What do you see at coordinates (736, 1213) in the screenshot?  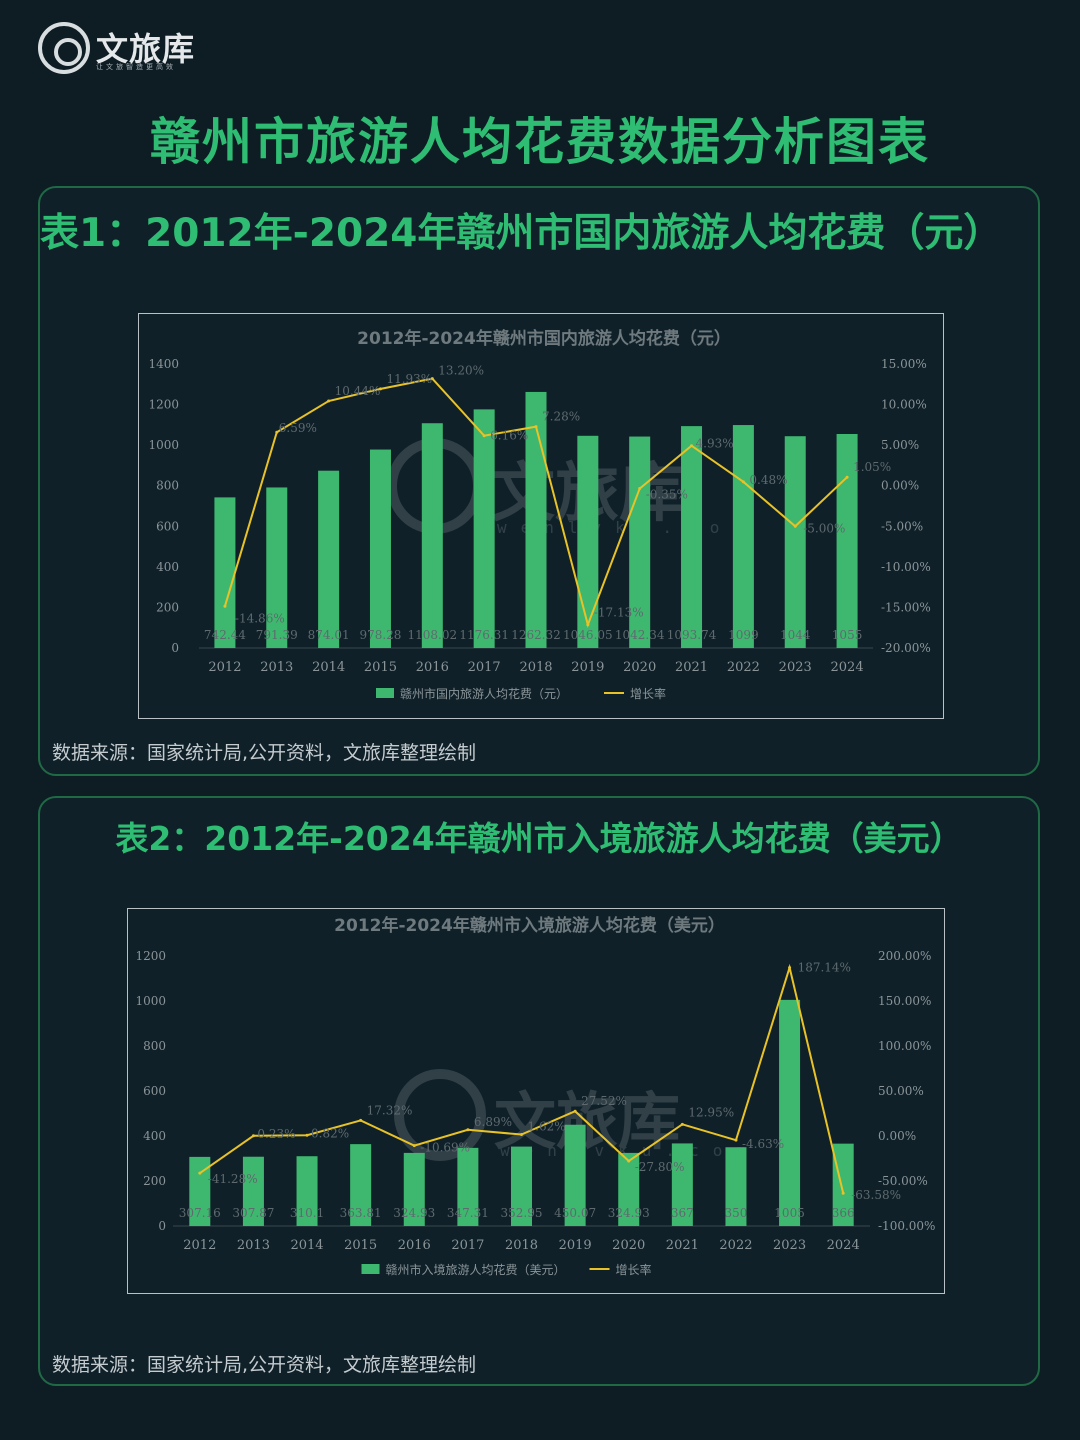 I see `bar-data-label: 350` at bounding box center [736, 1213].